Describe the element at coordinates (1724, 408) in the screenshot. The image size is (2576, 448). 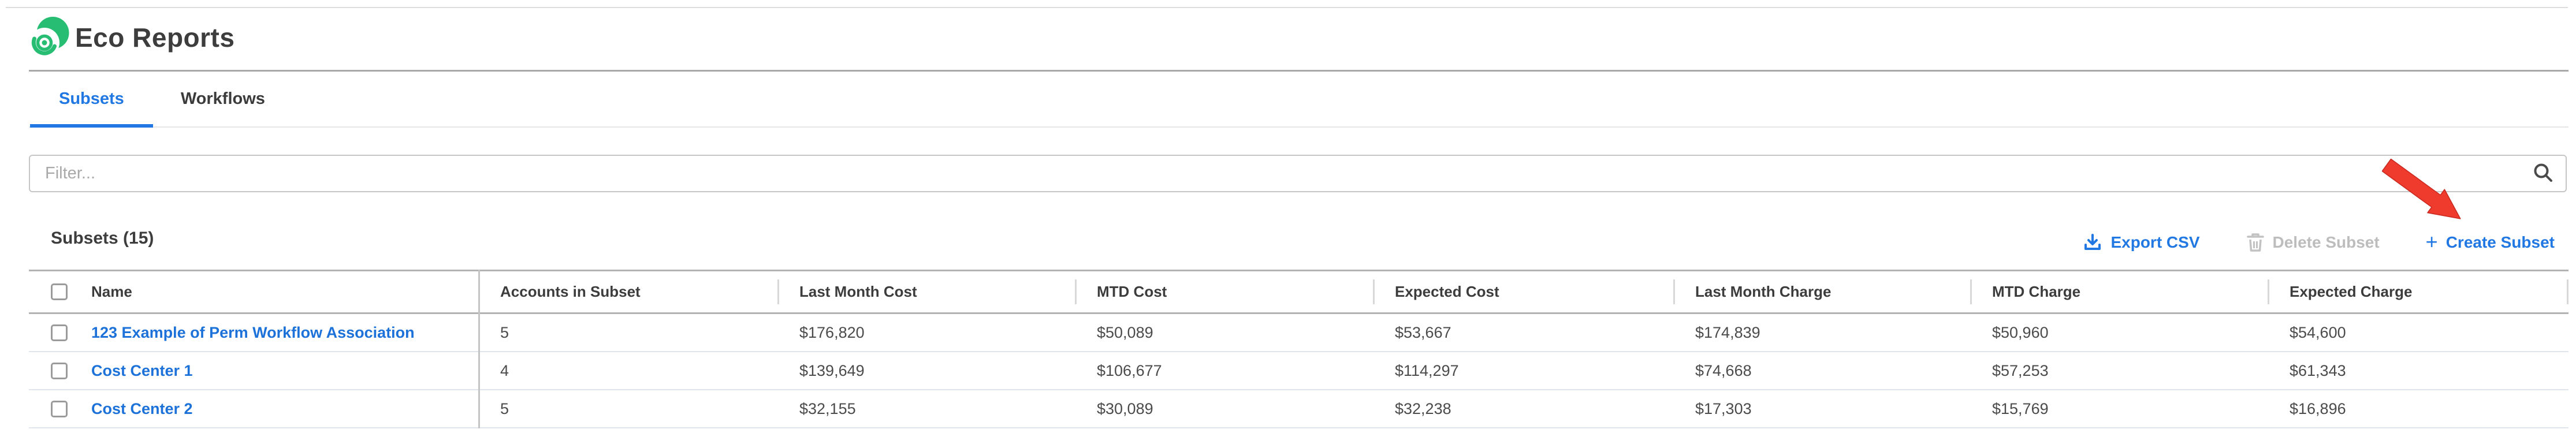
I see `cell-last-month-charge: $17,303` at that location.